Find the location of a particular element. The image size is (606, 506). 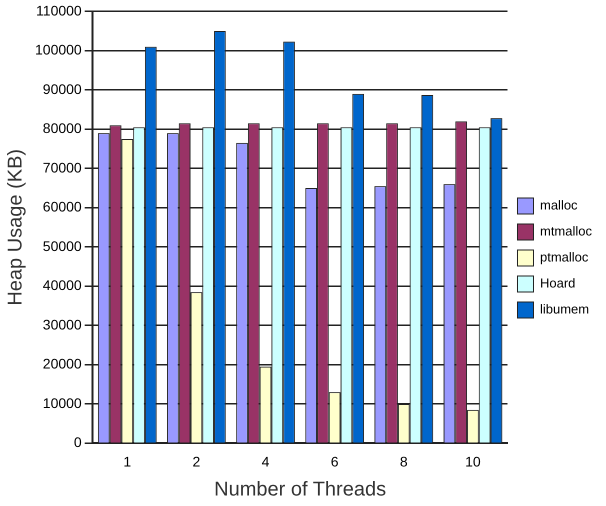

y-tick-label: 30000 is located at coordinates (62, 324).